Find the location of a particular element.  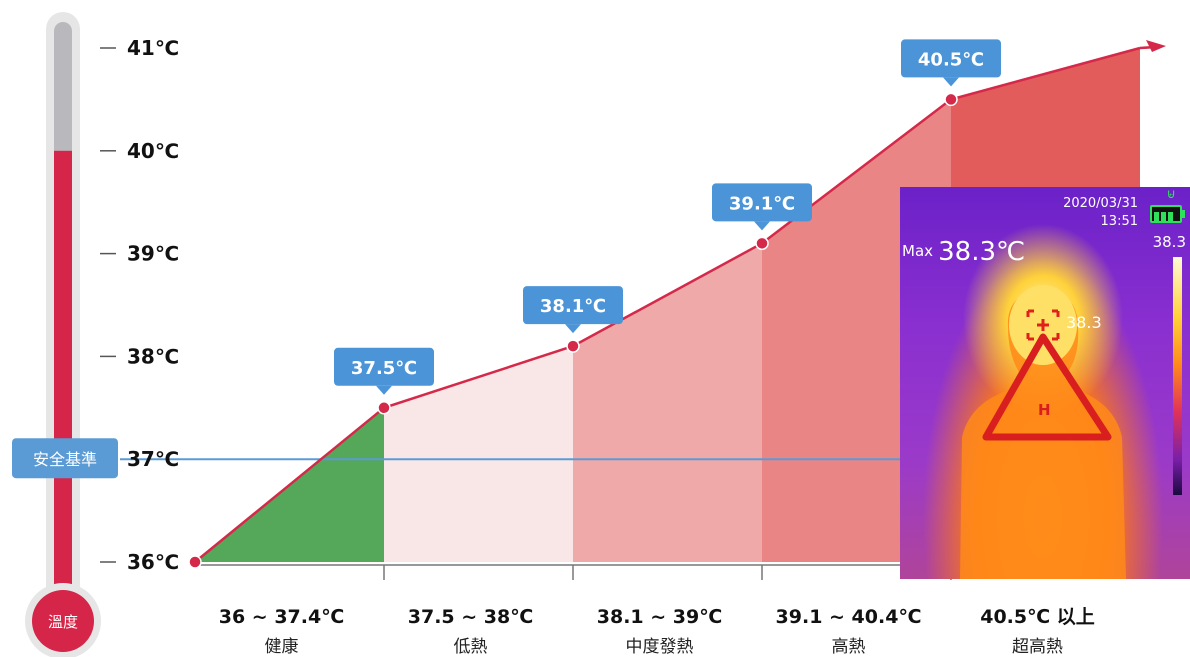

thermometer: 溫度 is located at coordinates (63, 334).